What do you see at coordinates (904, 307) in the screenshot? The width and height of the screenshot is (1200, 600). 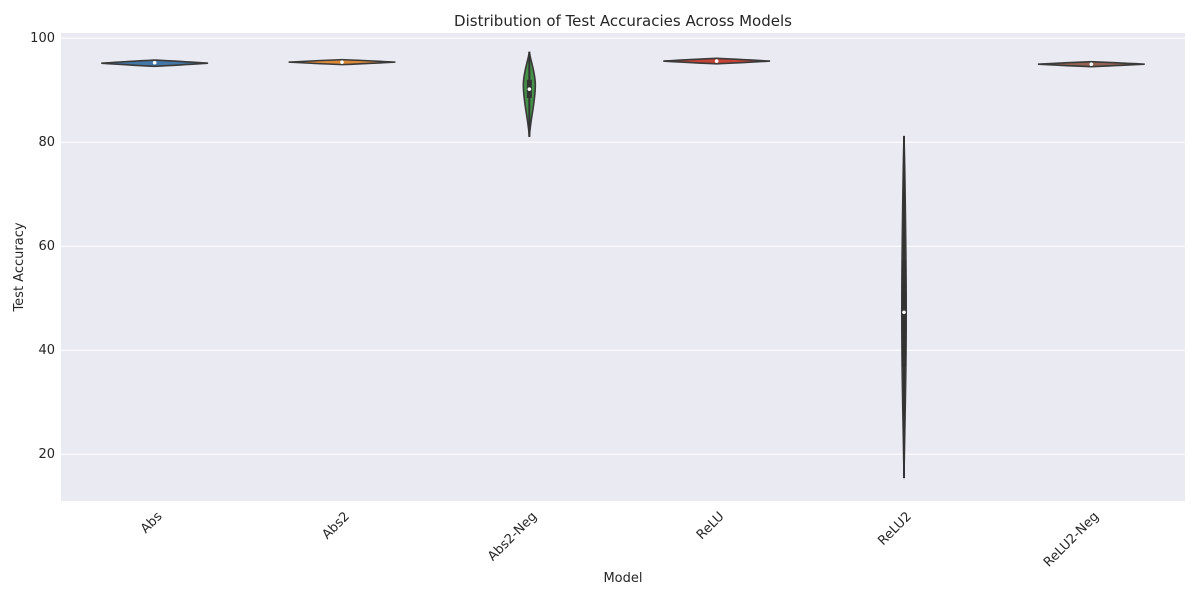 I see `violin-relu2` at bounding box center [904, 307].